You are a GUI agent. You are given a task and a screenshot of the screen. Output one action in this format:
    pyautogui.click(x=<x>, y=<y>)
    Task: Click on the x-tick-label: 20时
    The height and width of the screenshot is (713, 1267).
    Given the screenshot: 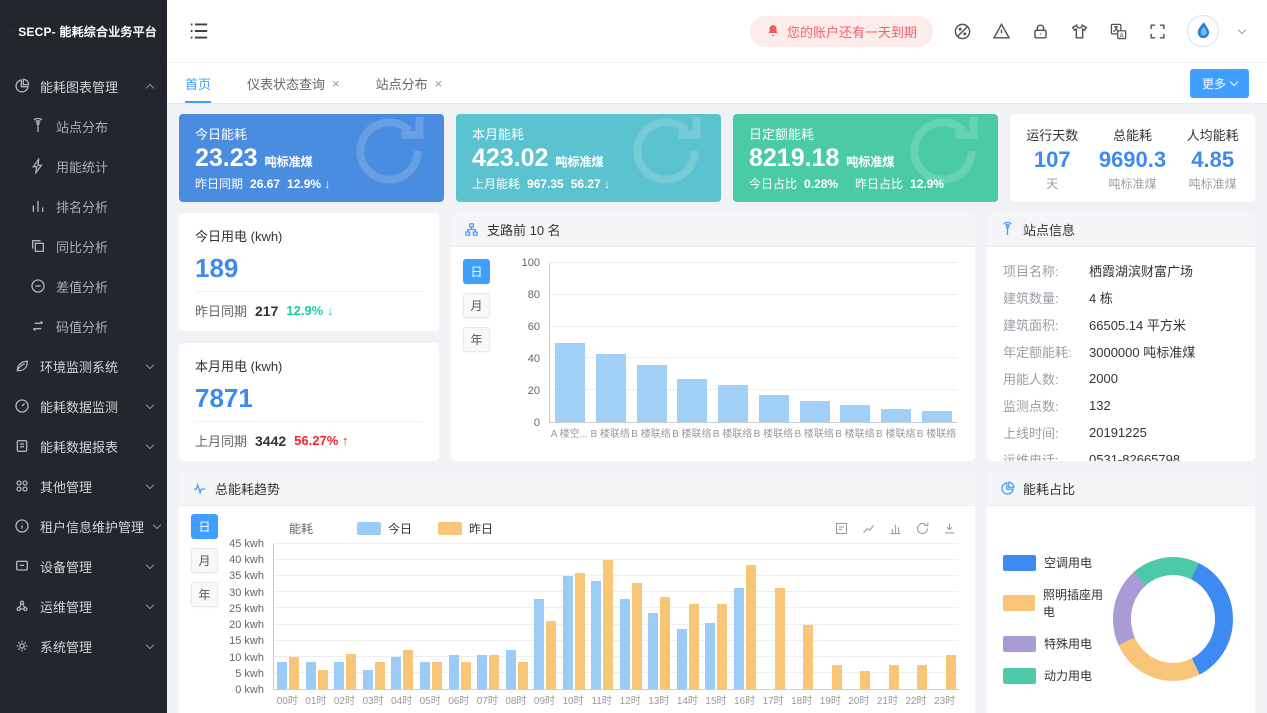 What is the action you would take?
    pyautogui.click(x=859, y=701)
    